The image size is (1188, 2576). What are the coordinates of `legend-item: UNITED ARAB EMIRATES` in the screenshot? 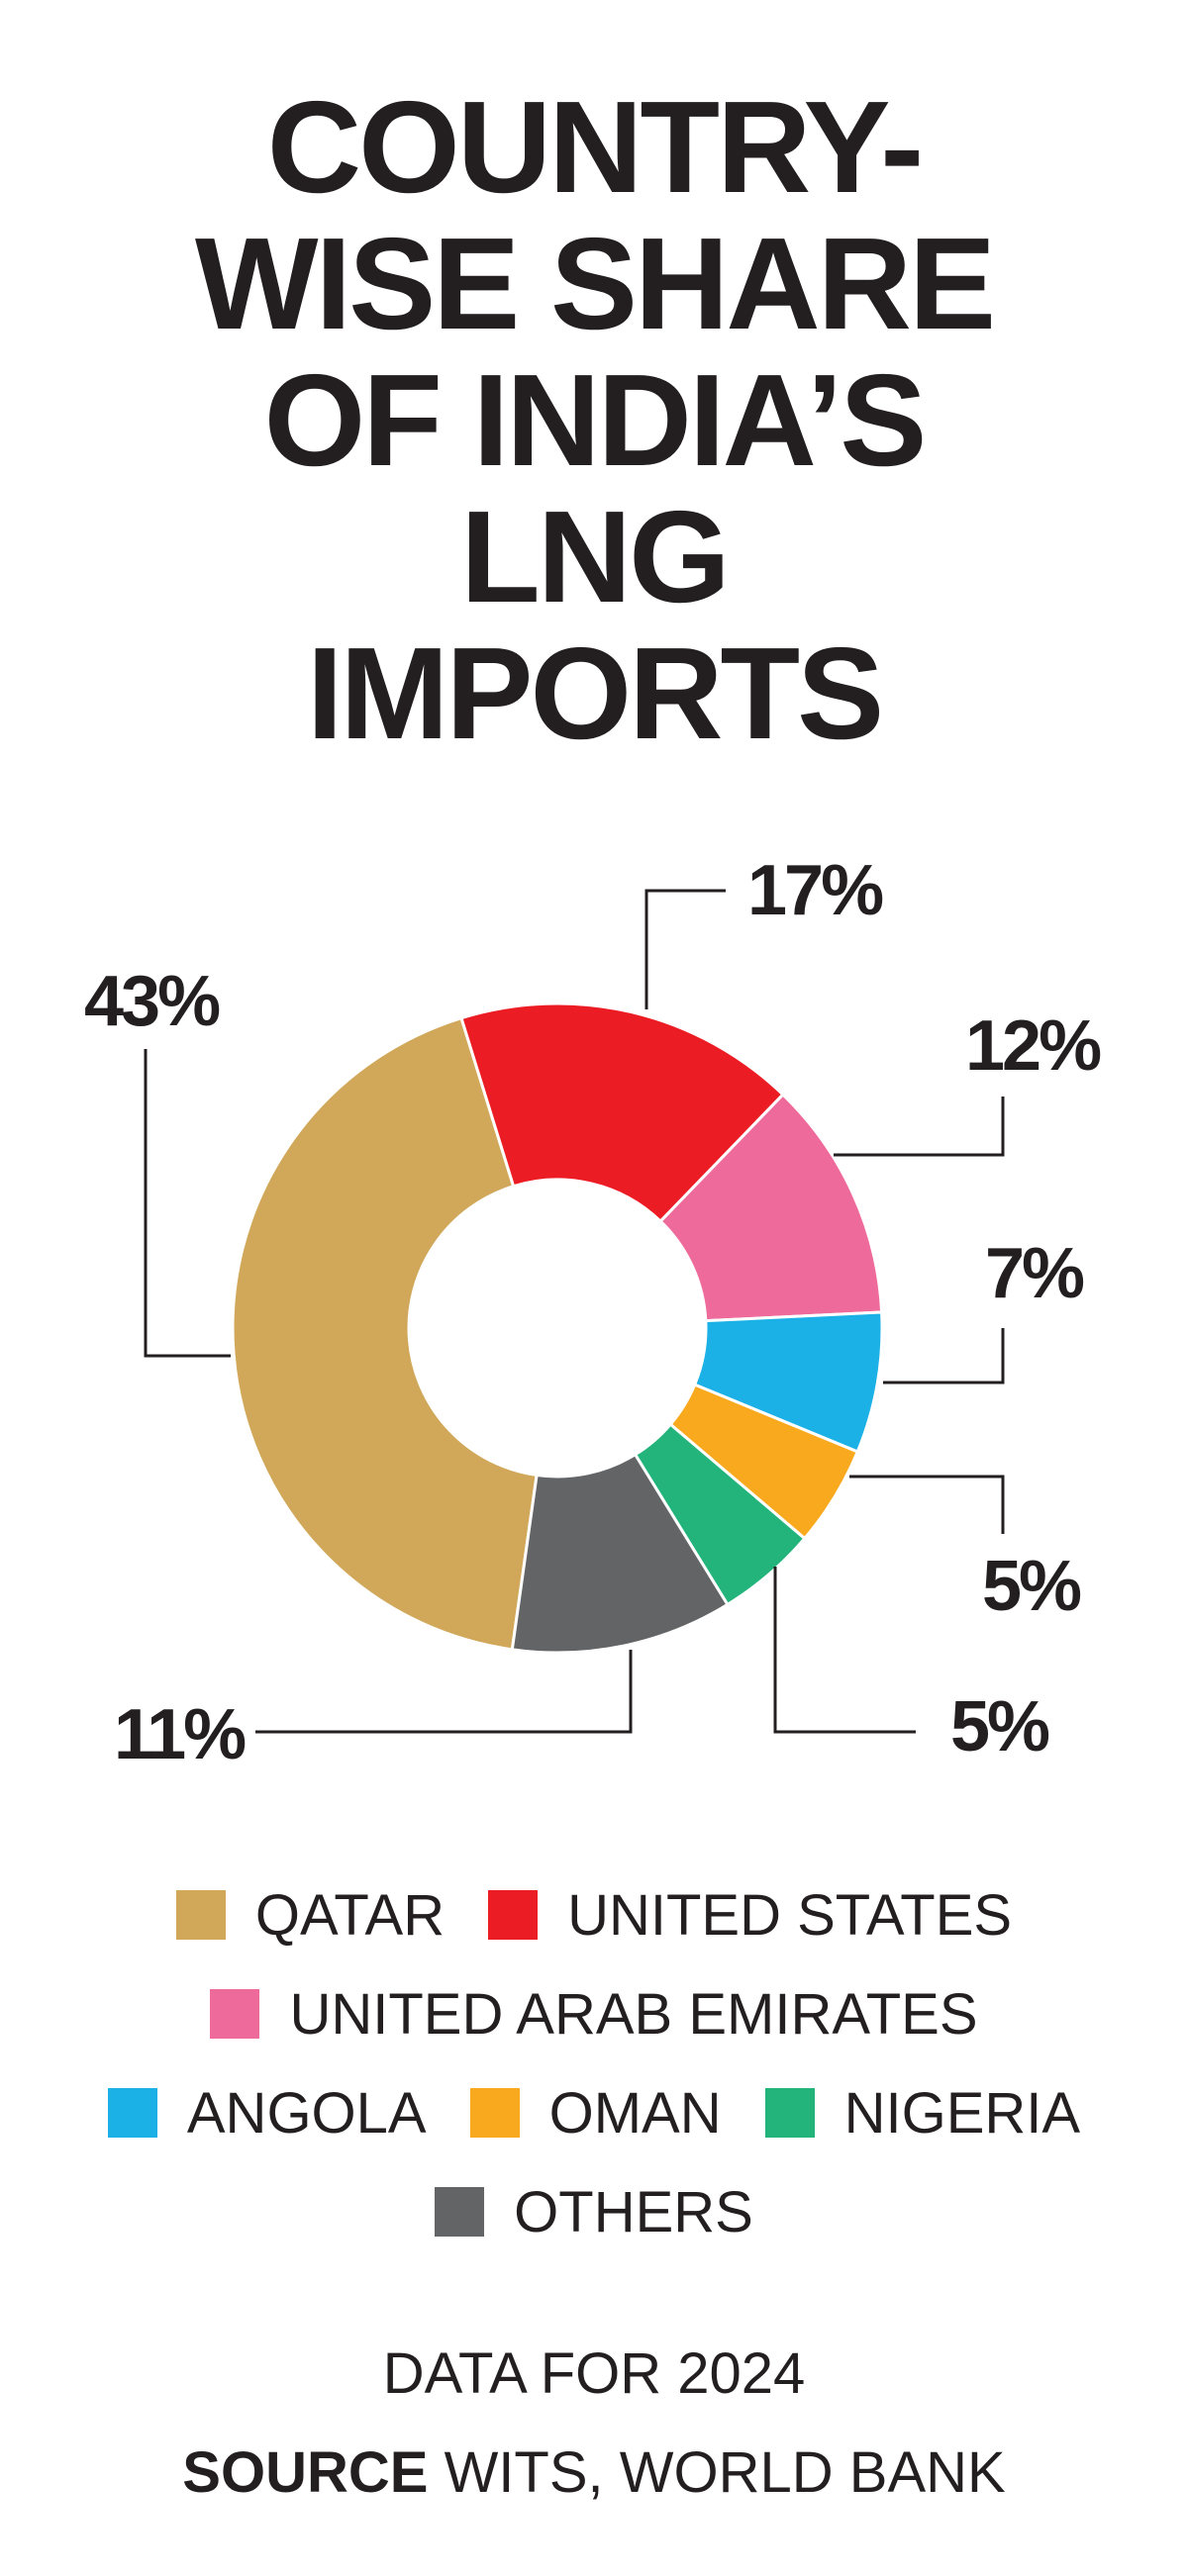 It's located at (593, 2014).